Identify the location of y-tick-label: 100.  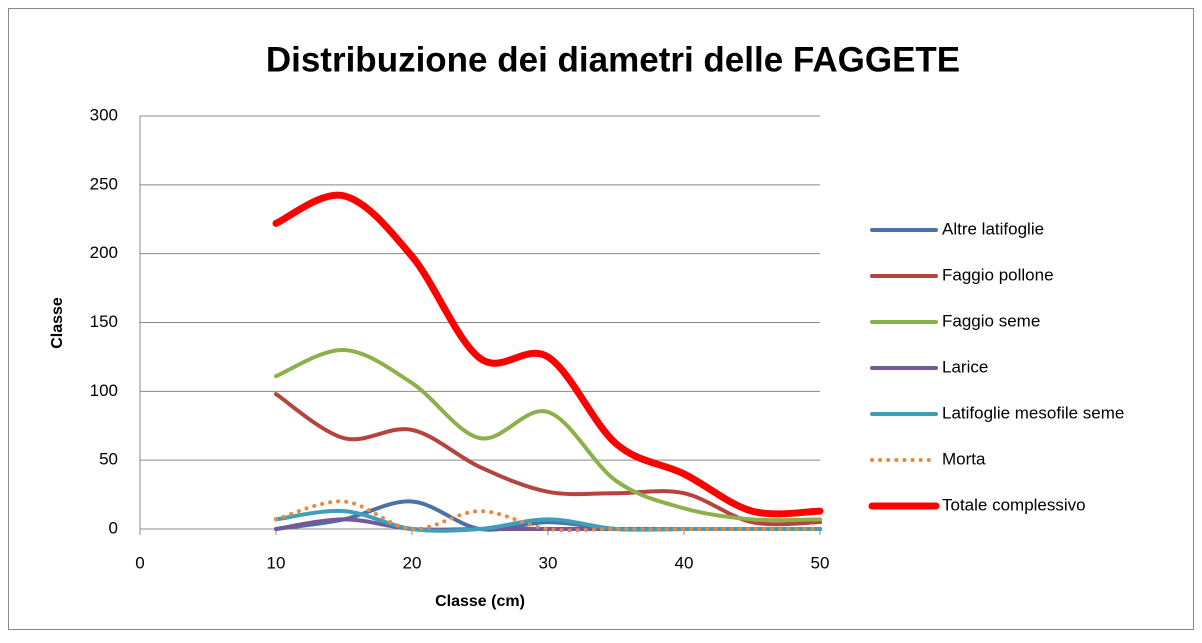
(104, 390).